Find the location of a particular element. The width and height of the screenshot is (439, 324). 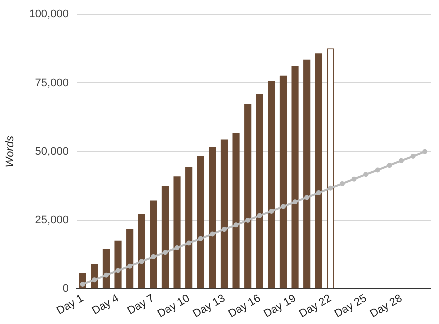

y-tick-label: 25,000 is located at coordinates (52, 220).